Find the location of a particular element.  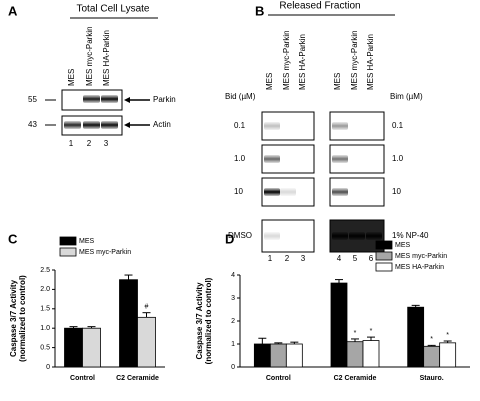

y-tick-label: 2.0 is located at coordinates (45, 289).